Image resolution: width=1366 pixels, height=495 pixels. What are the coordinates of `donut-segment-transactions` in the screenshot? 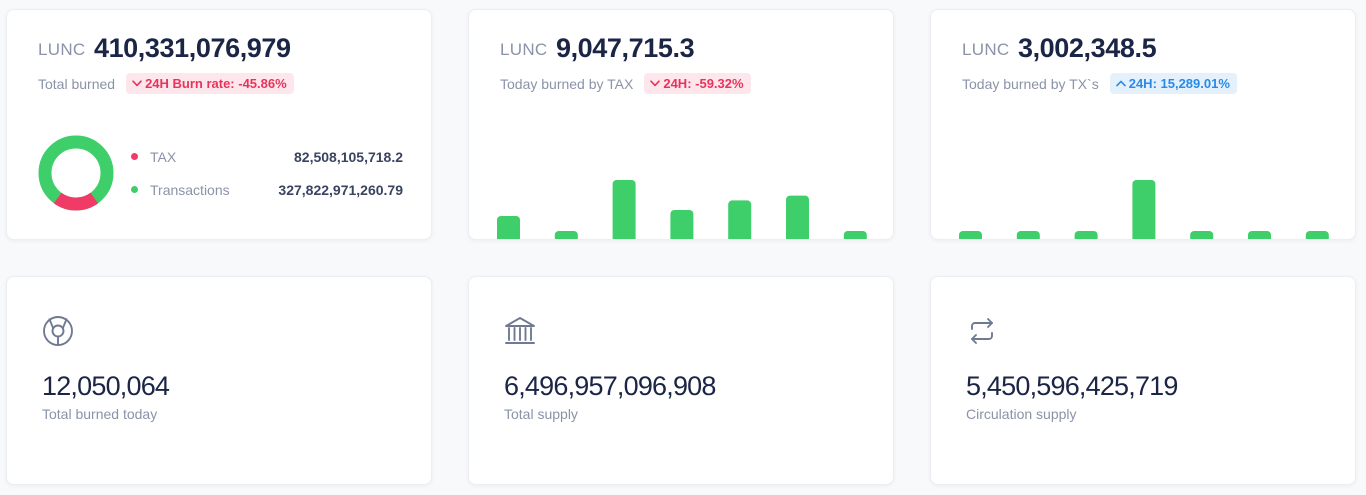 It's located at (76, 173).